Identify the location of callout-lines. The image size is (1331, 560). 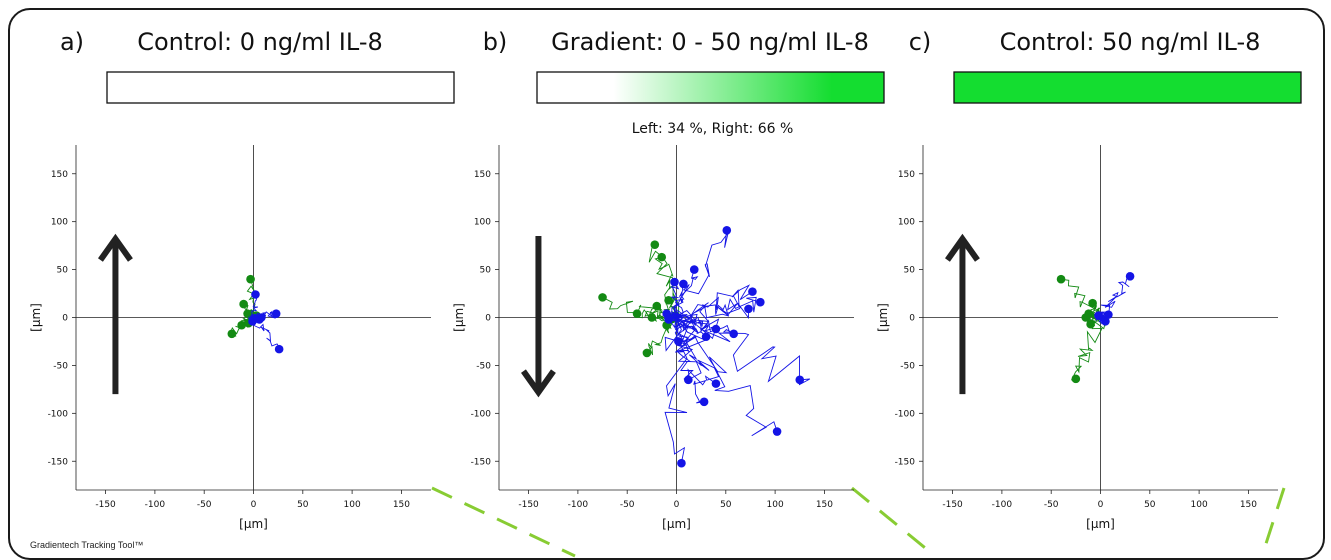
(858, 522).